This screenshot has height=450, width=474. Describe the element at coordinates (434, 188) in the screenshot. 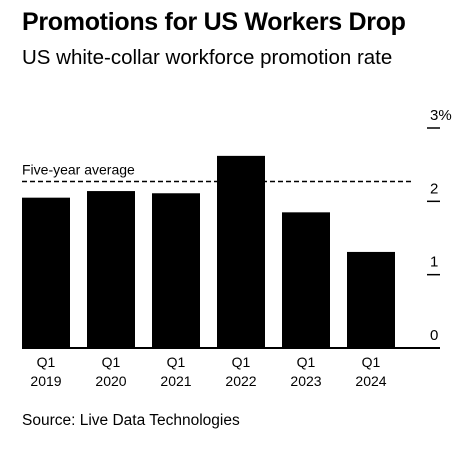

I see `y-tick-label: 2` at that location.